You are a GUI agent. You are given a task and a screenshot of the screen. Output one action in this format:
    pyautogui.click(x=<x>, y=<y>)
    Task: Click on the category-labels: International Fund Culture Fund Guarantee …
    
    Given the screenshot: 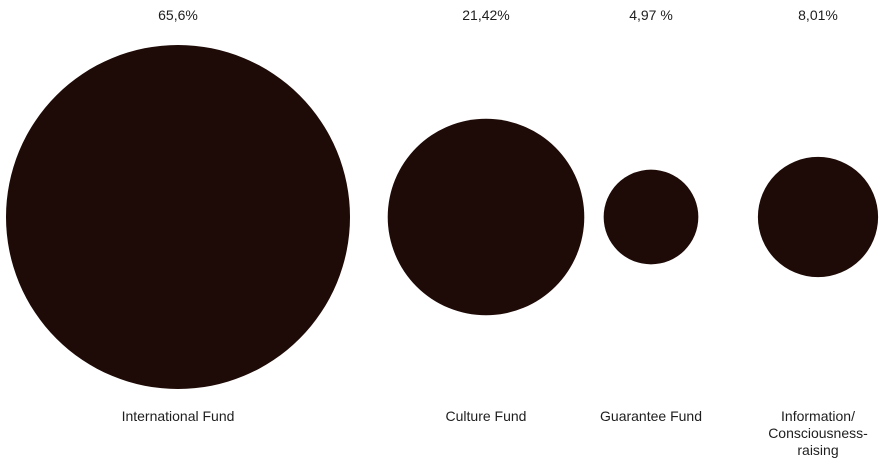 What is the action you would take?
    pyautogui.click(x=495, y=433)
    